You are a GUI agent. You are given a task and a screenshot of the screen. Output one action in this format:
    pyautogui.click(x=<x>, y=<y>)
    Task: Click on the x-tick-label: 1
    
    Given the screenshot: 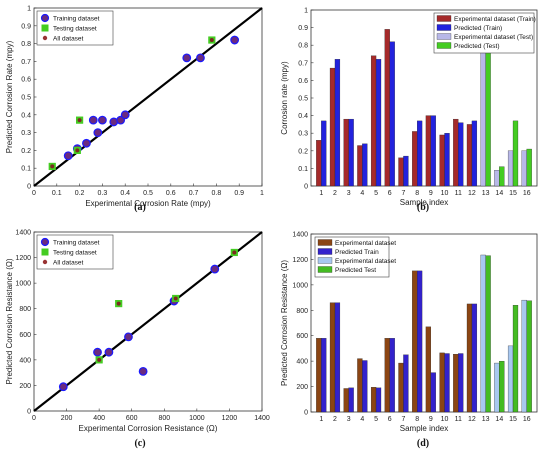 What is the action you would take?
    pyautogui.click(x=321, y=193)
    